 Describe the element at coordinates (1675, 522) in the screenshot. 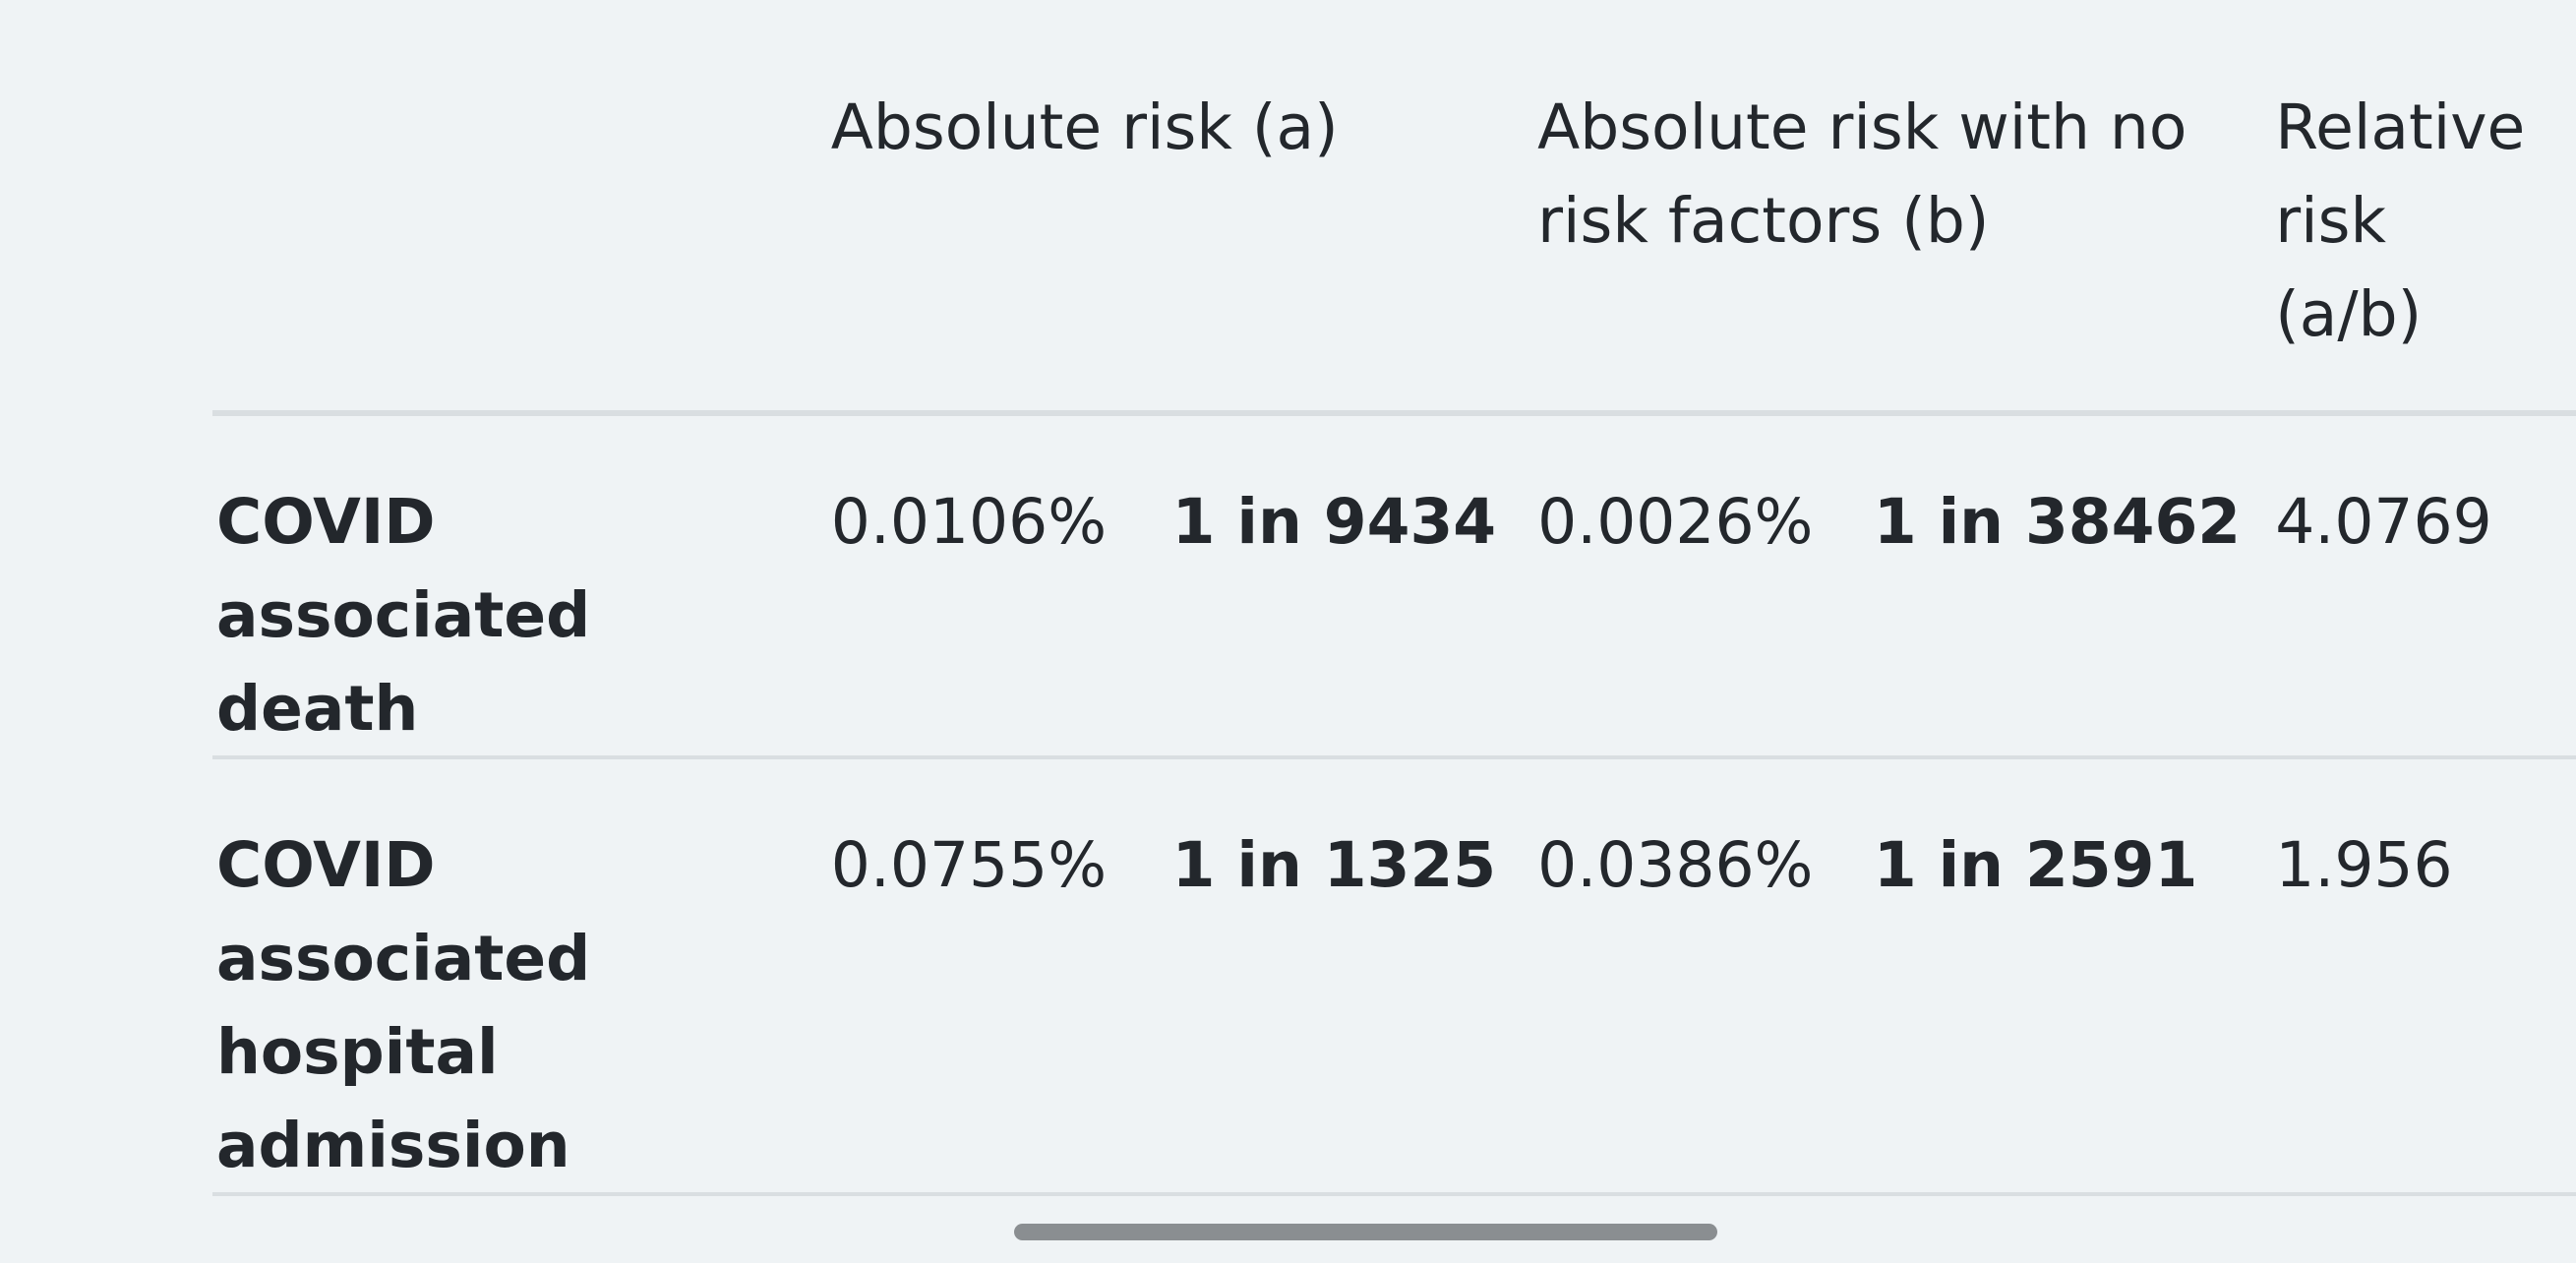

I see `baseline-risk-percent: 0.0026%` at that location.